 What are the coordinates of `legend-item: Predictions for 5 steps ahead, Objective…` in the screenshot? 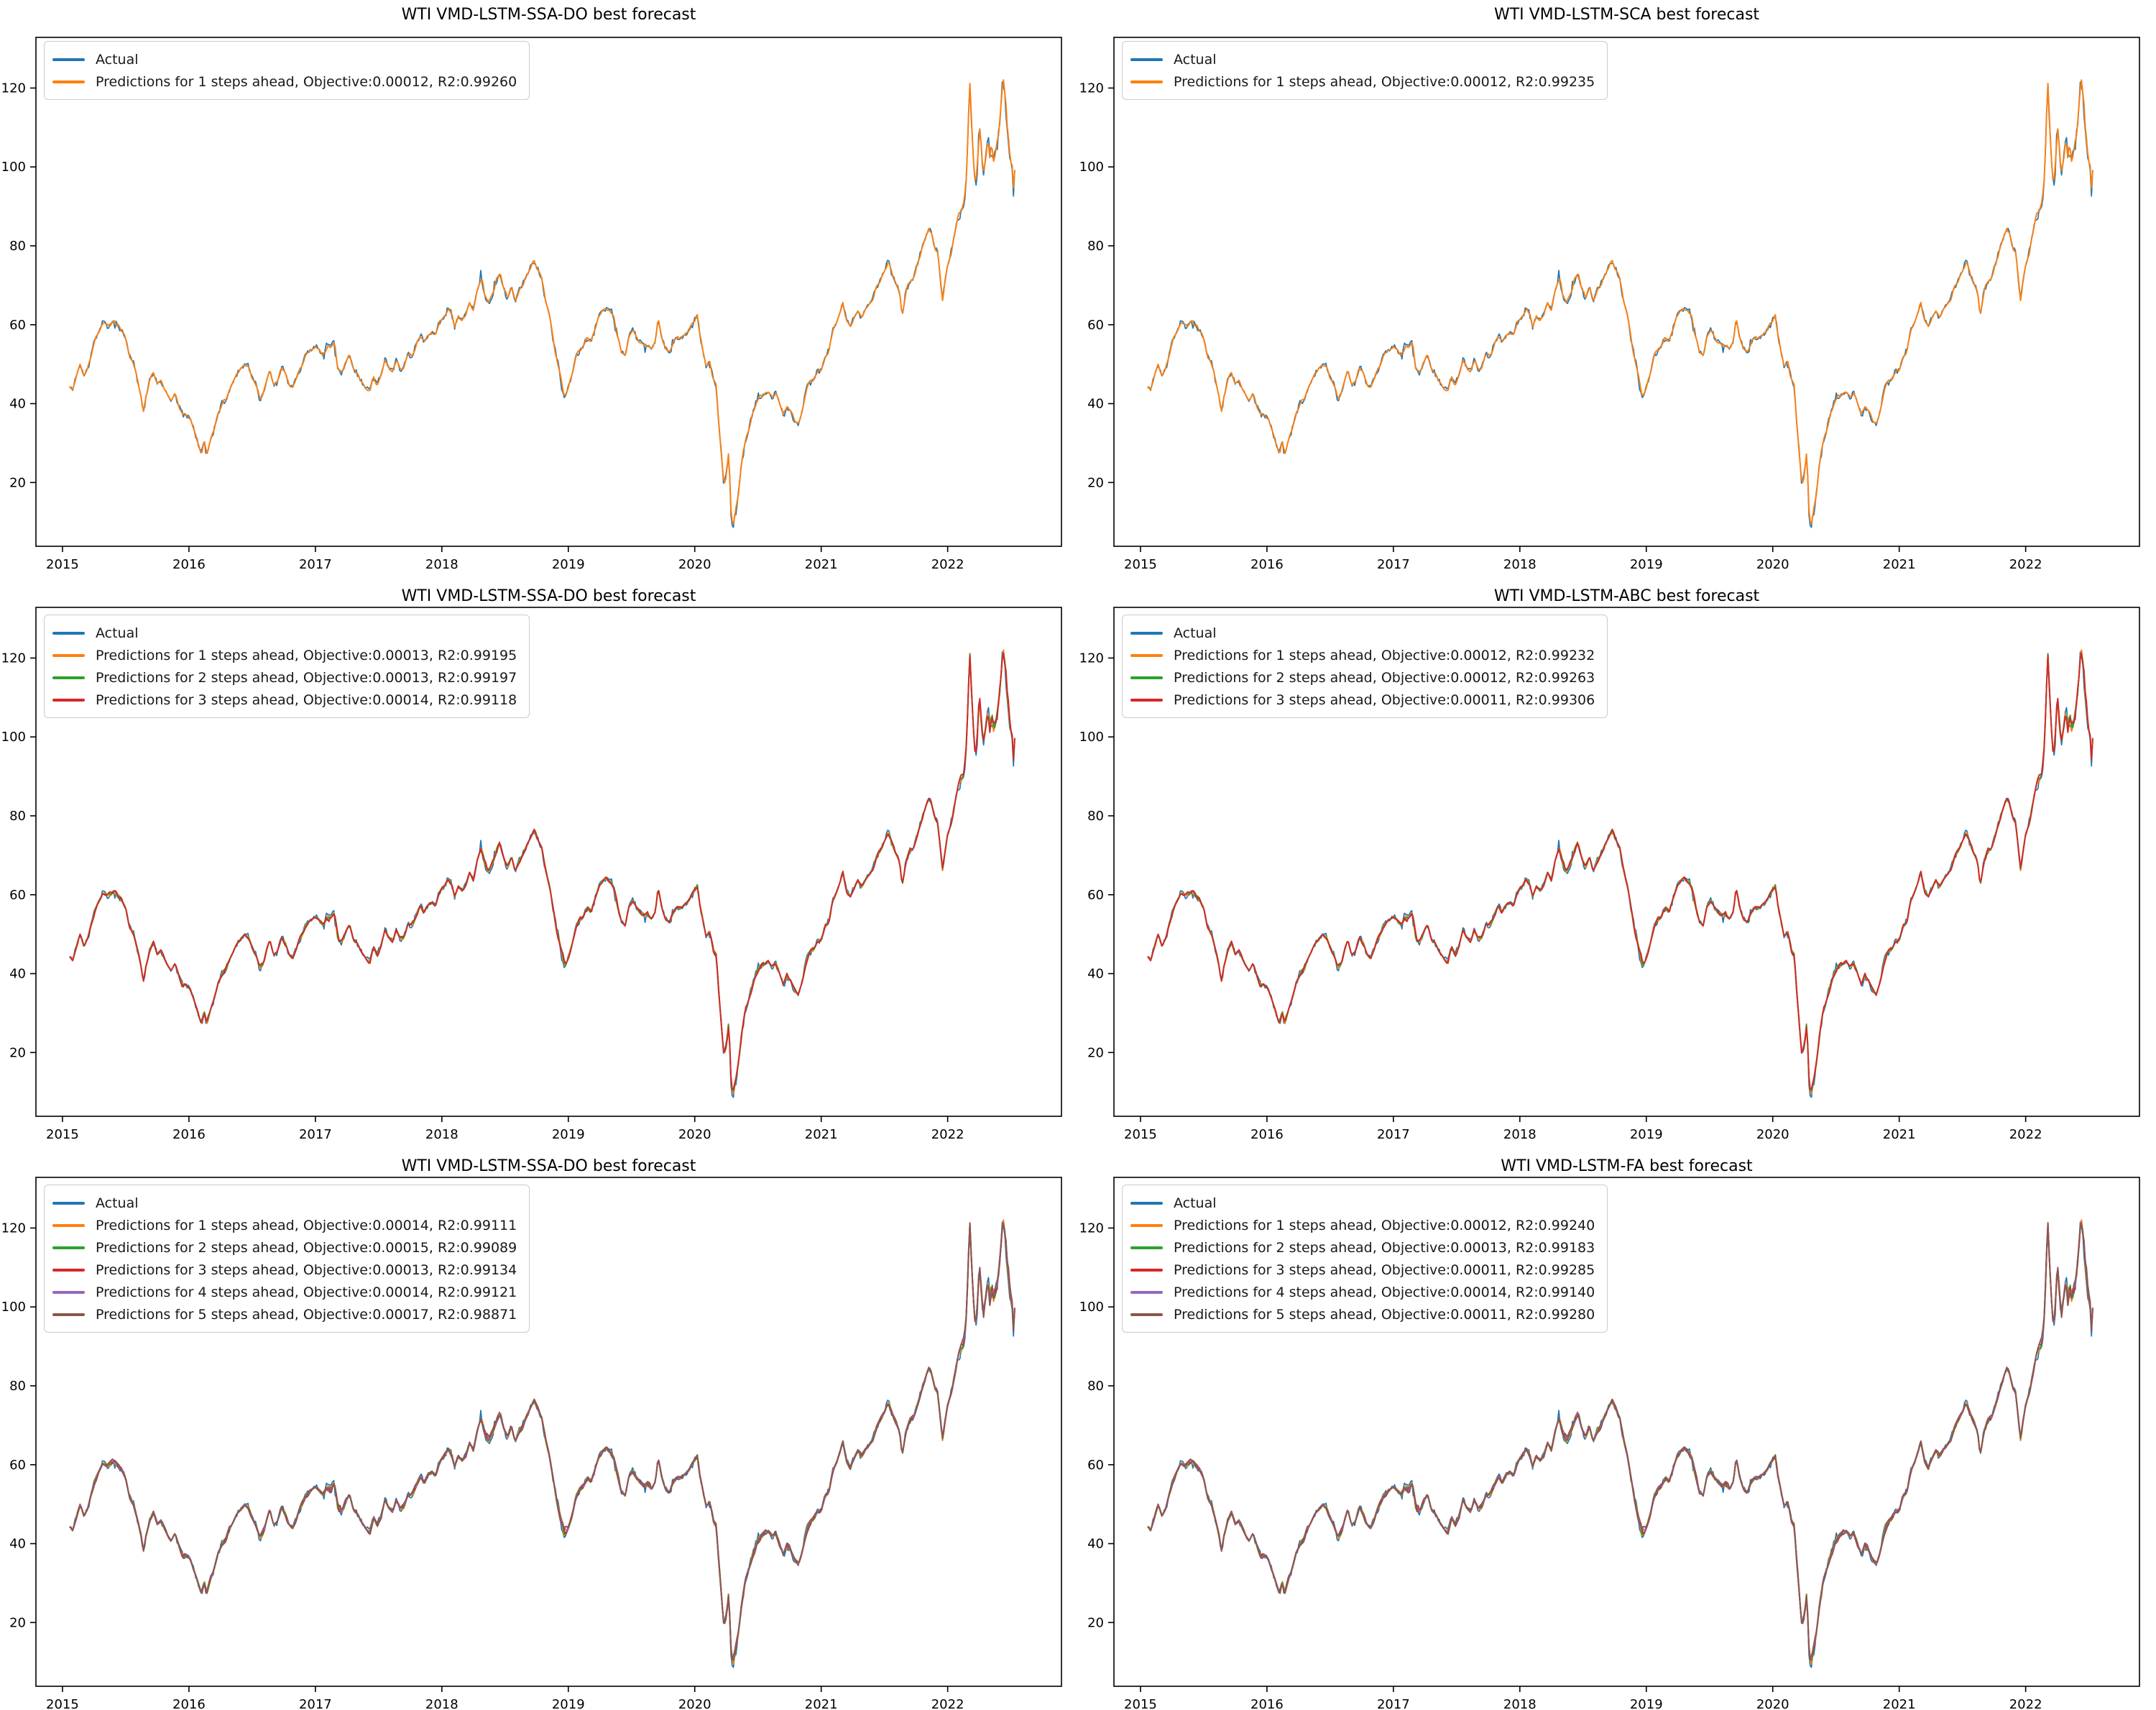 It's located at (1362, 1314).